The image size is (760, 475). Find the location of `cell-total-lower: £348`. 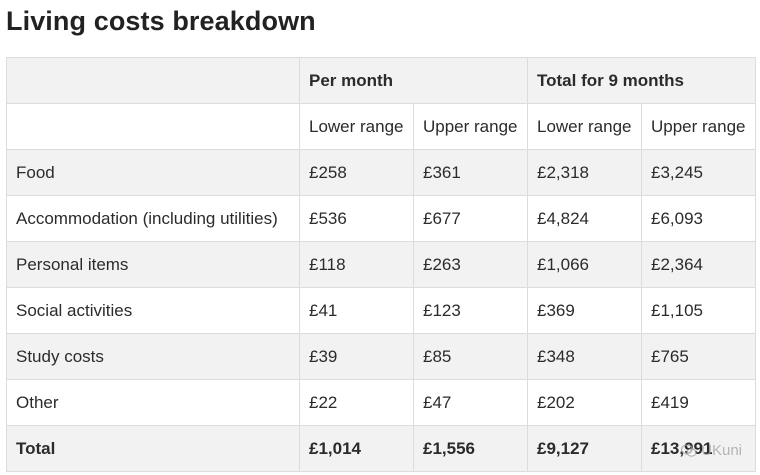

cell-total-lower: £348 is located at coordinates (584, 356).